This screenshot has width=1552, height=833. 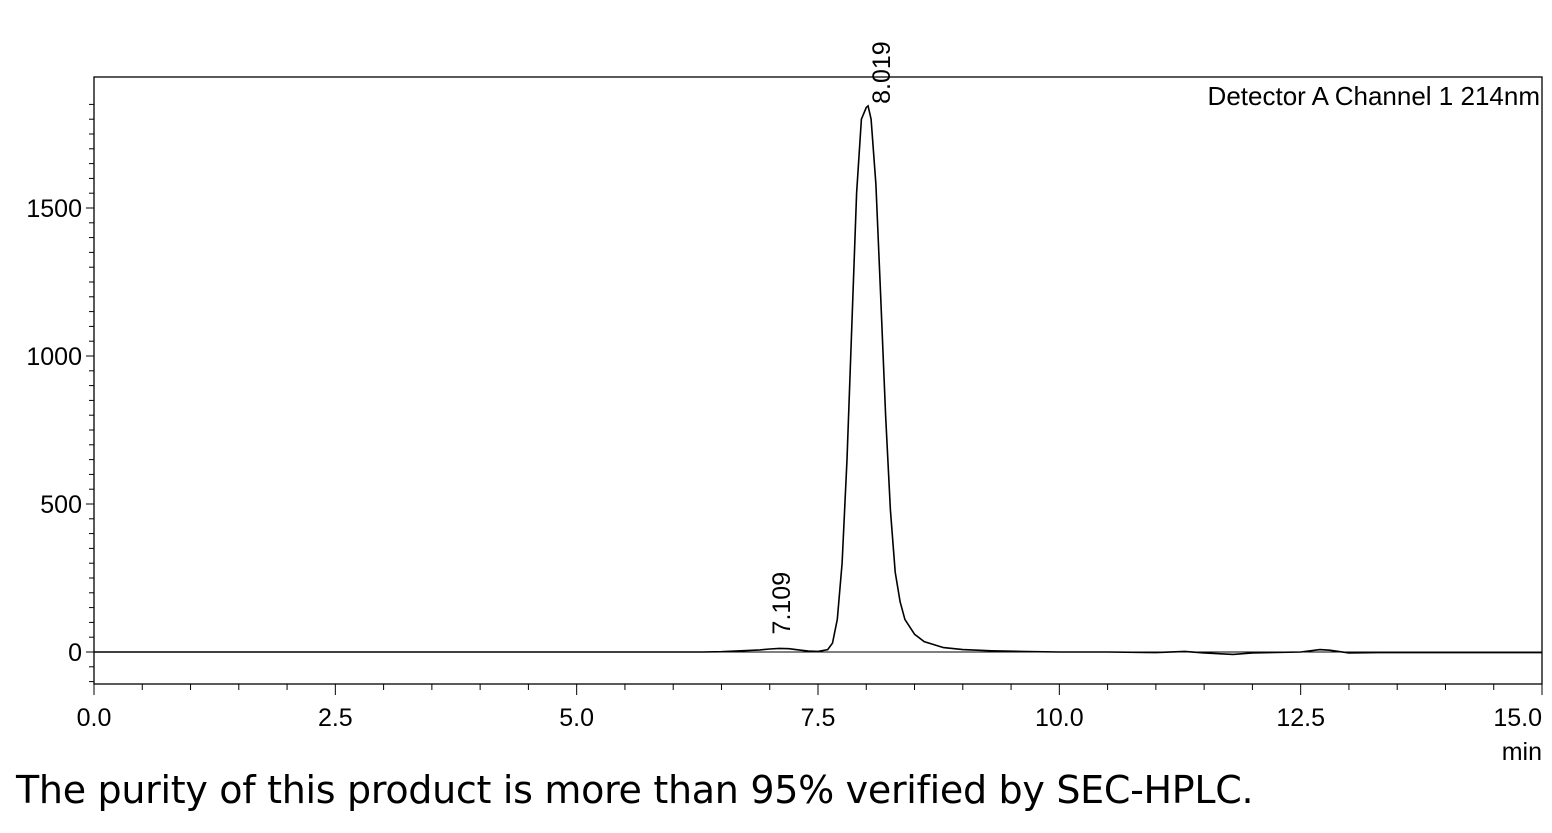 I want to click on x-tick-label: 10.0, so click(x=1059, y=718).